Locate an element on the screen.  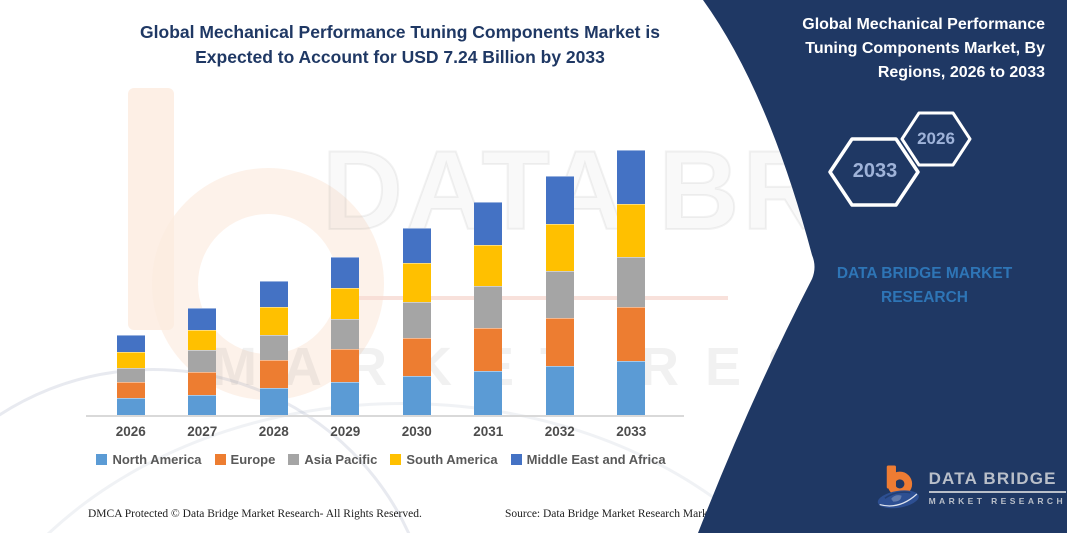
legend-label: Asia Pacific is located at coordinates (341, 459).